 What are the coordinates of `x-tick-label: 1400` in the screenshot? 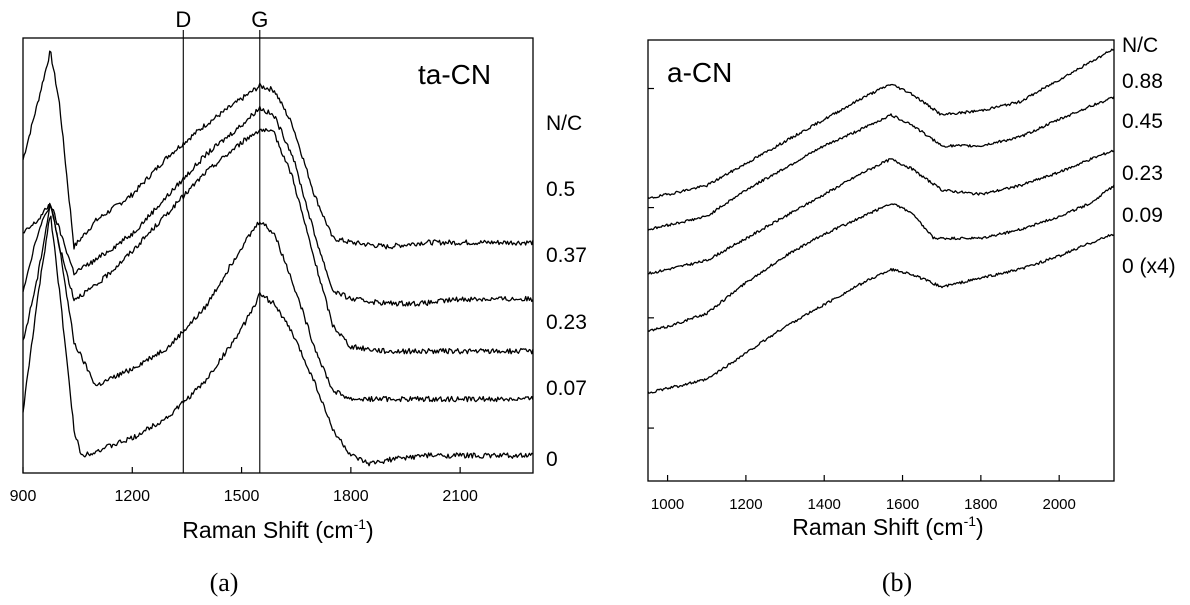 It's located at (824, 504).